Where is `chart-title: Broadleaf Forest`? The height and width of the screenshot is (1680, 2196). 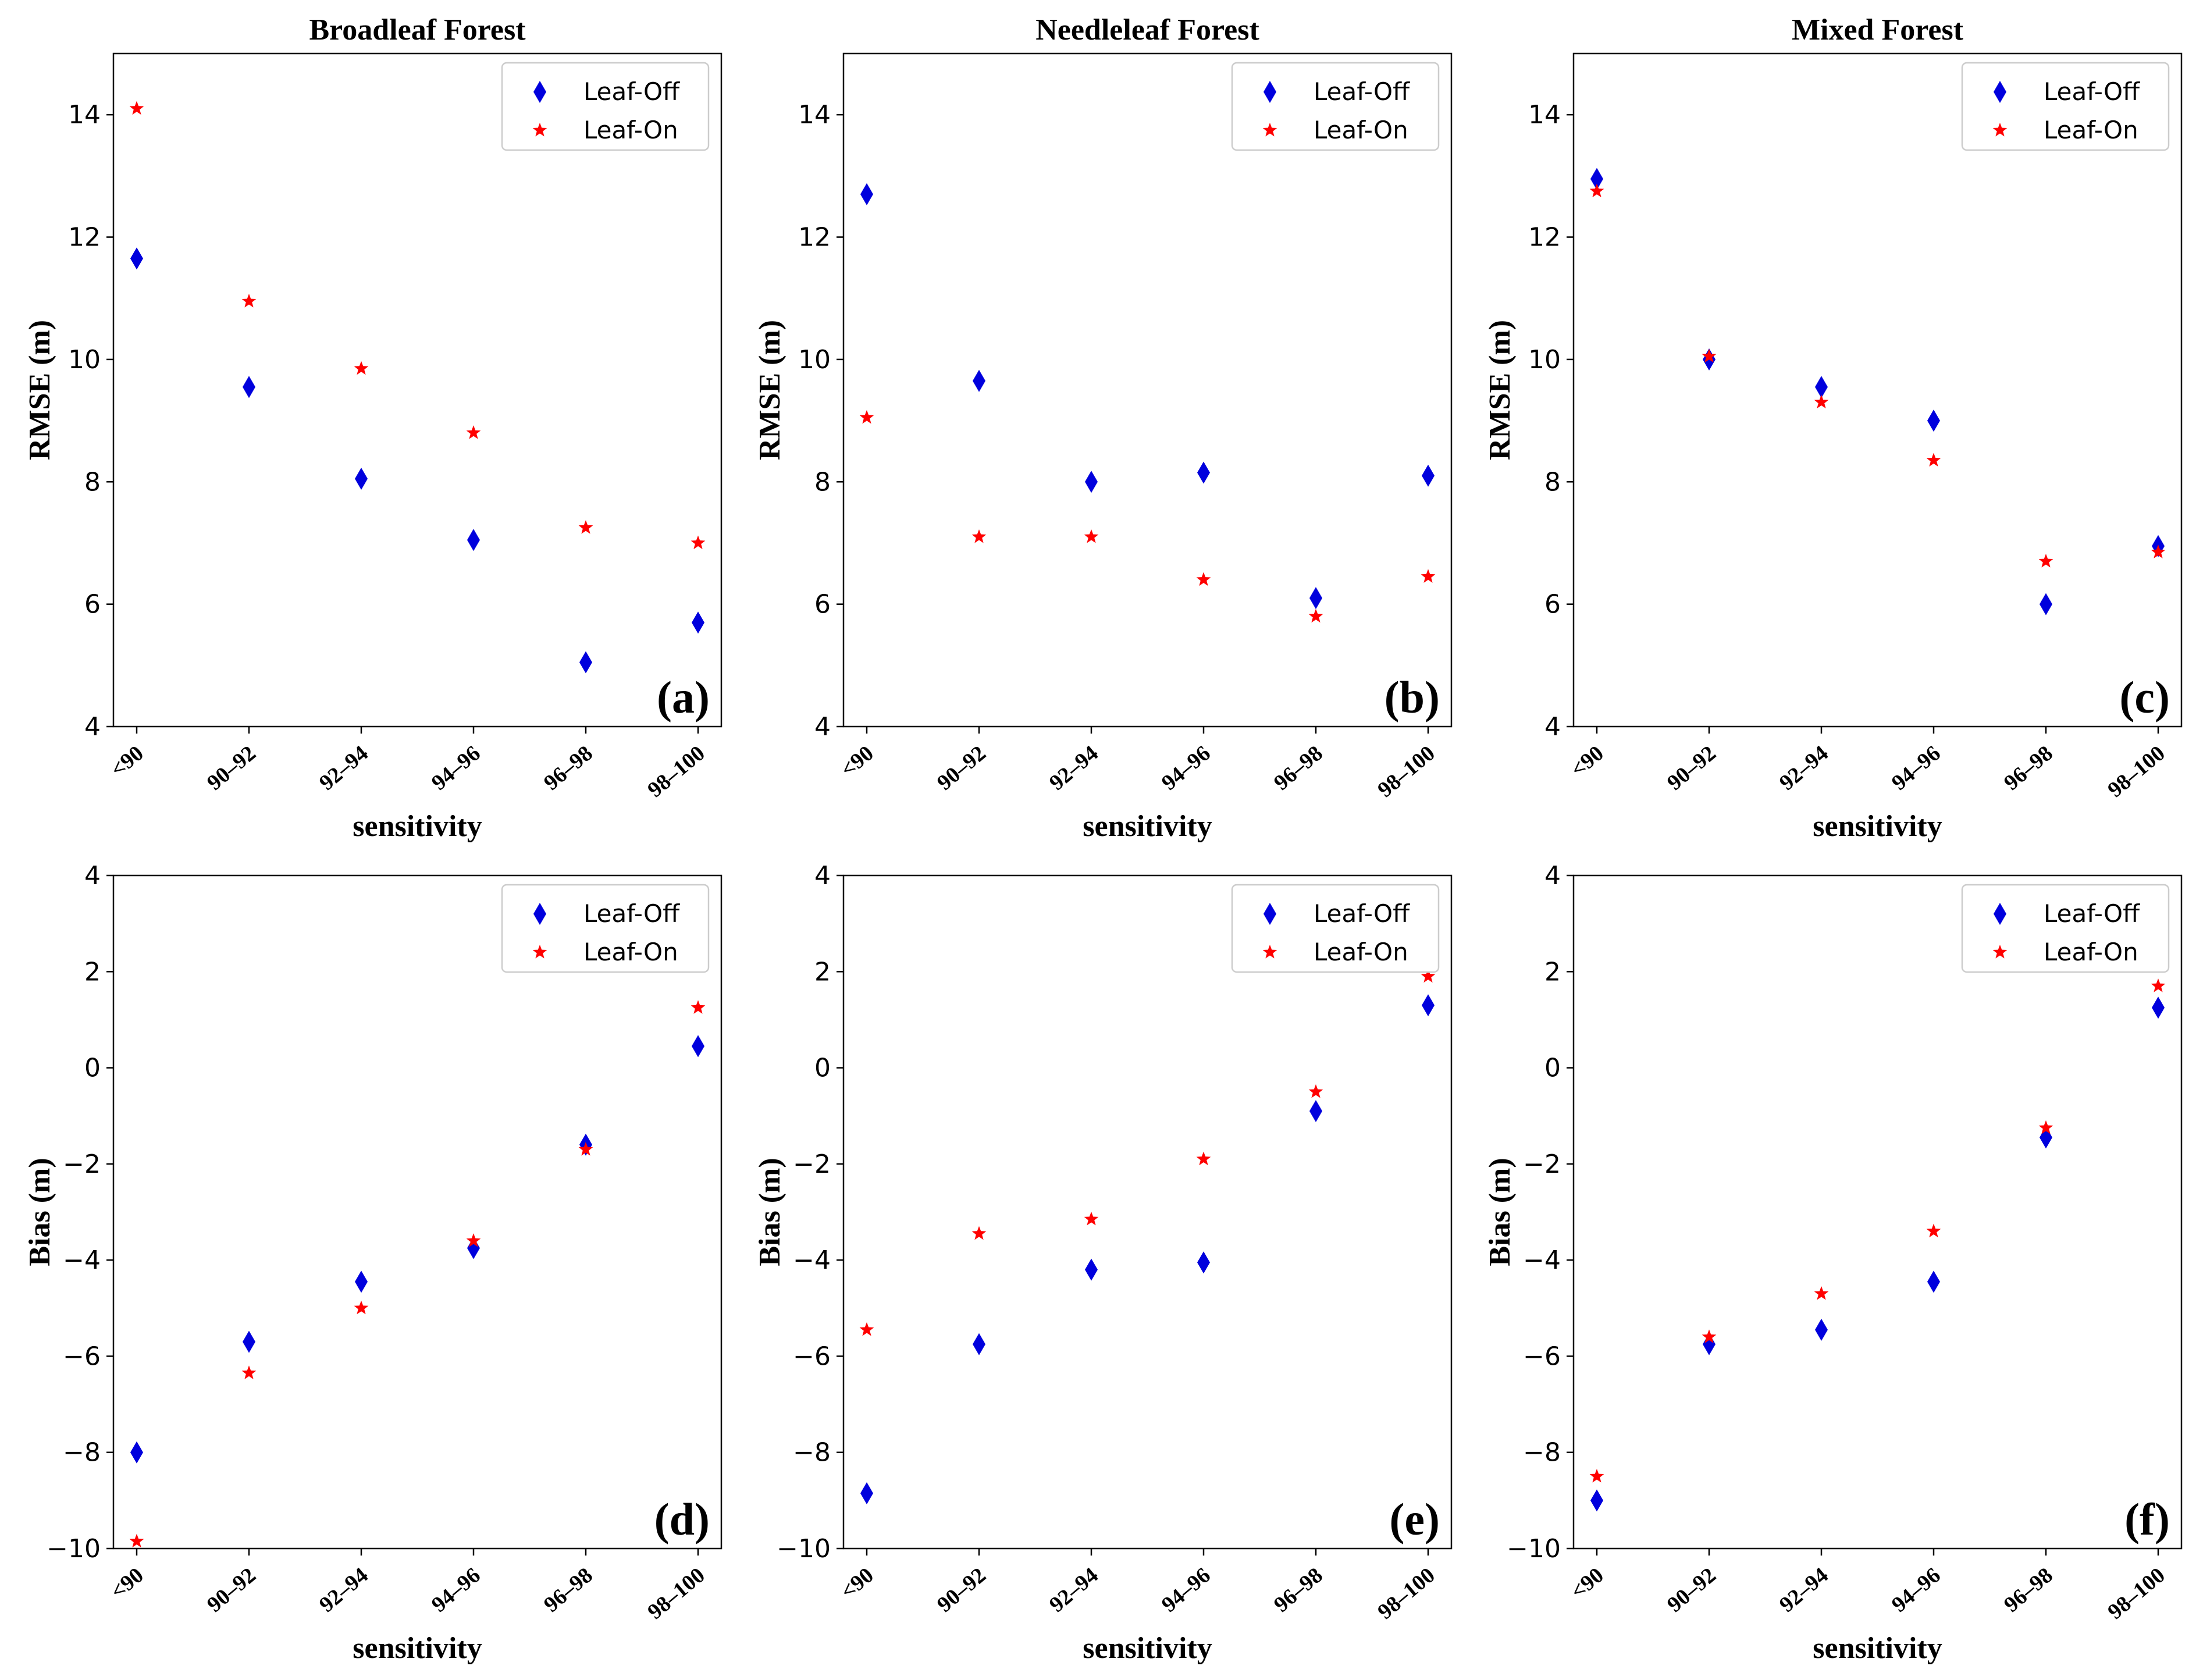
chart-title: Broadleaf Forest is located at coordinates (417, 30).